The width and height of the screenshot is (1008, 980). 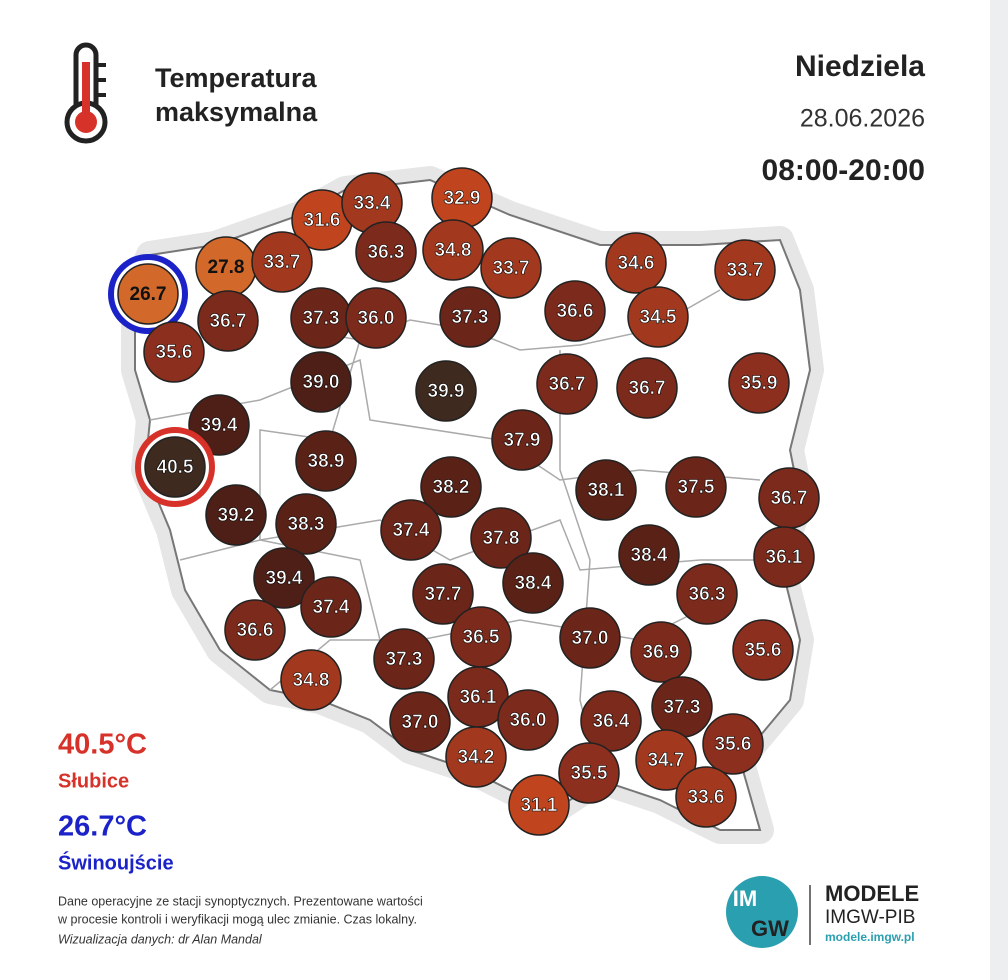 I want to click on station-value: 35.5, so click(x=589, y=773).